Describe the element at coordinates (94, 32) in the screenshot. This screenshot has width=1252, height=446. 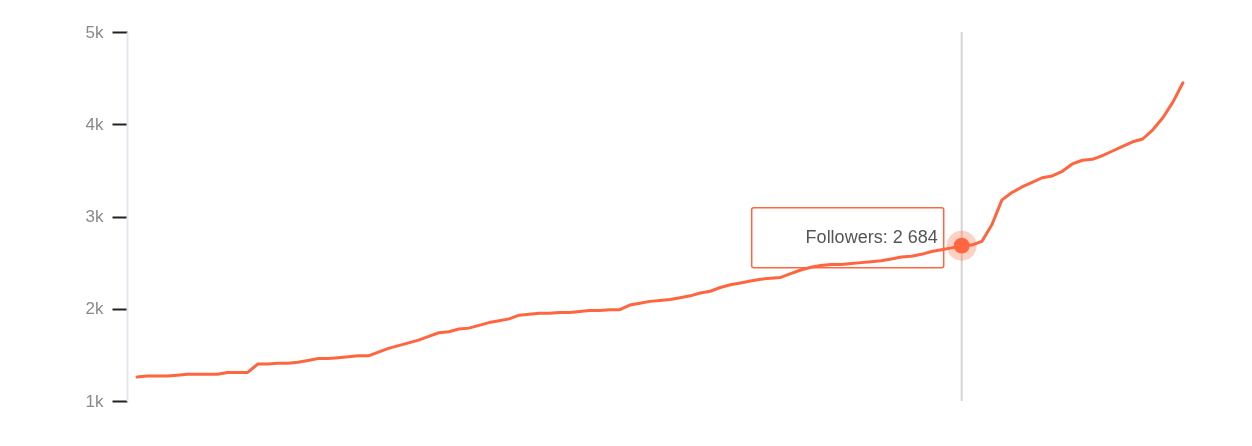
I see `y-tick-label: 5k` at that location.